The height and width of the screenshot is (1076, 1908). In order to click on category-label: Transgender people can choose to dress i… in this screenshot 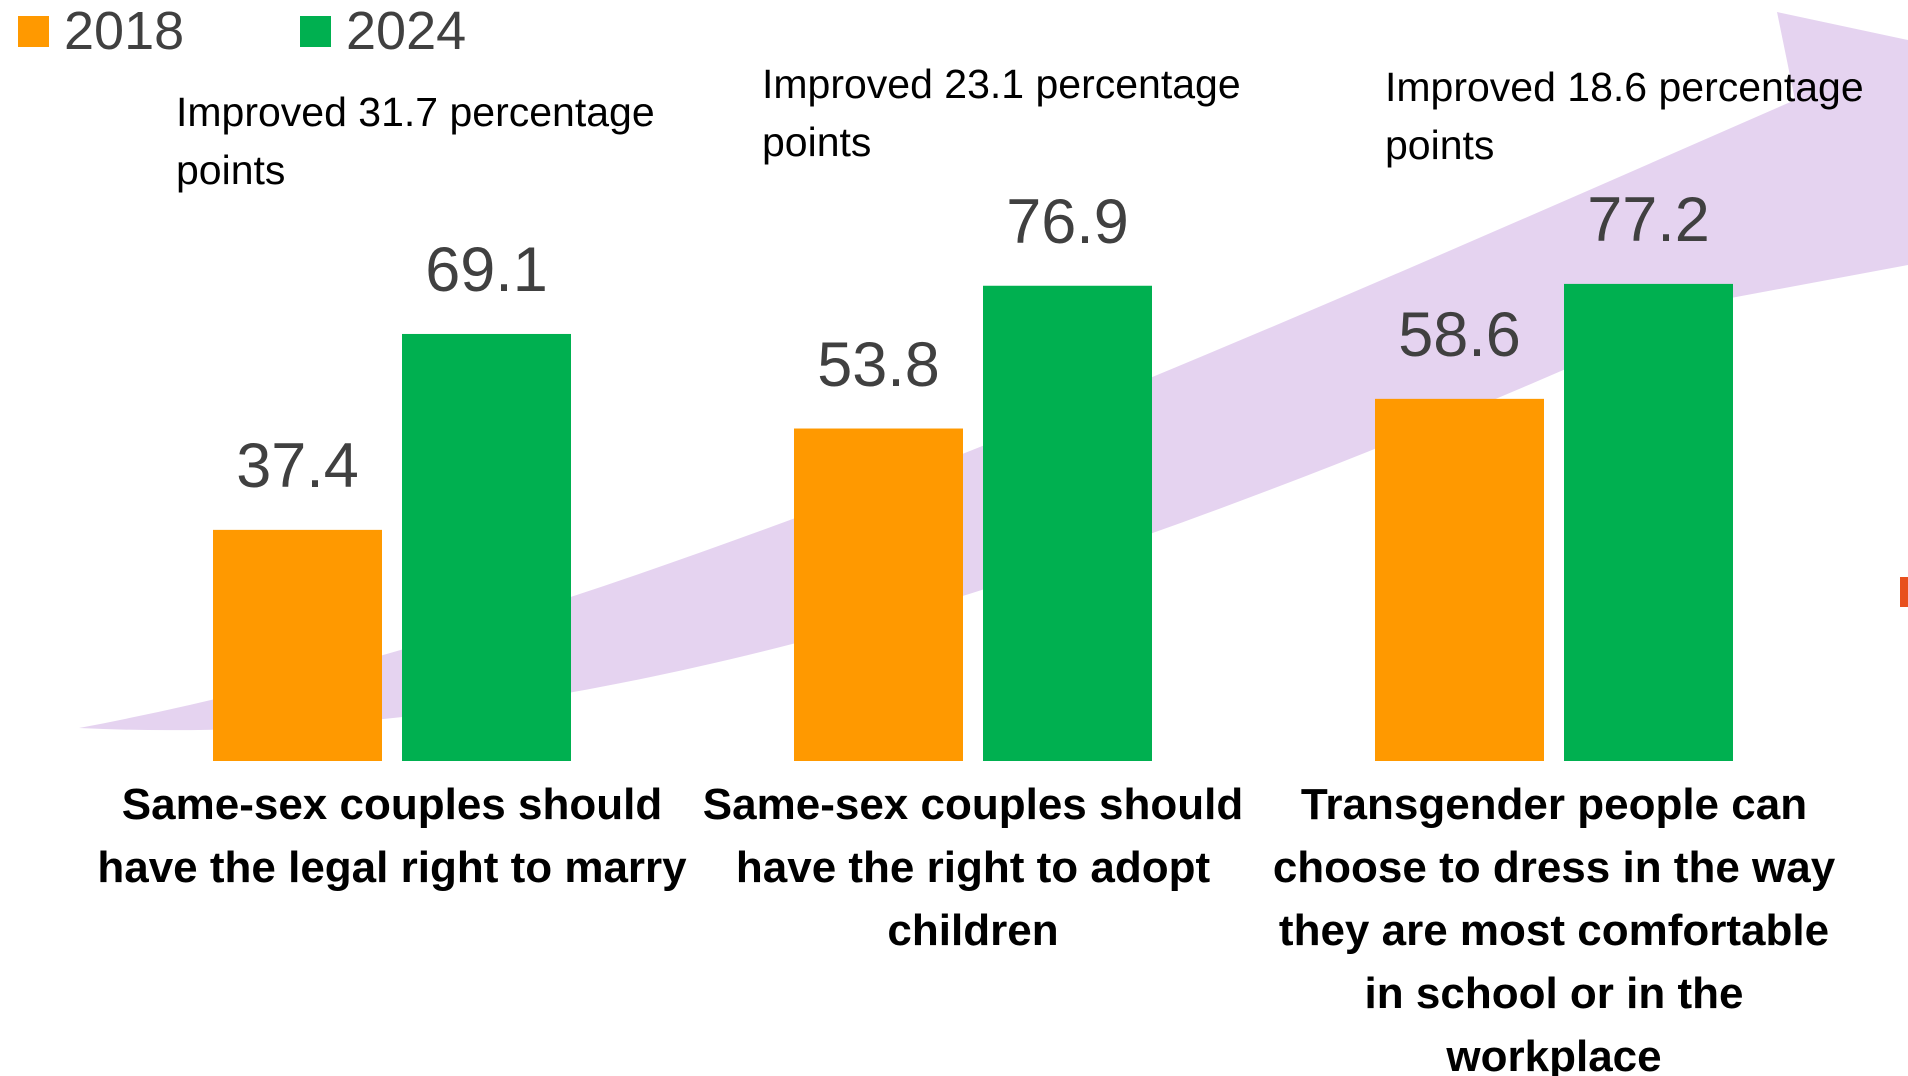, I will do `click(1554, 928)`.